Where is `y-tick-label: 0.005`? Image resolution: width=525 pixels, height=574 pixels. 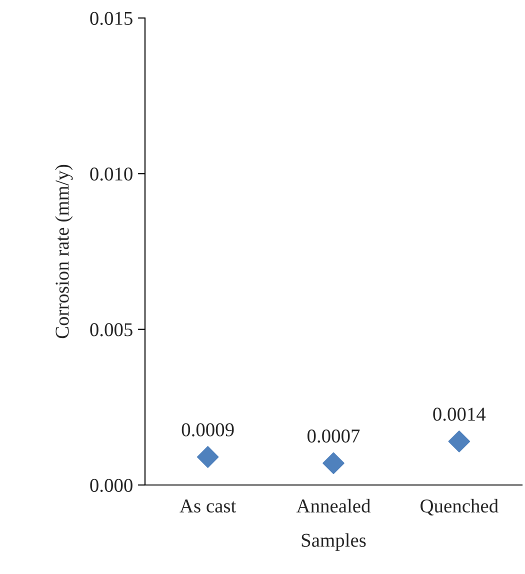
y-tick-label: 0.005 is located at coordinates (111, 329).